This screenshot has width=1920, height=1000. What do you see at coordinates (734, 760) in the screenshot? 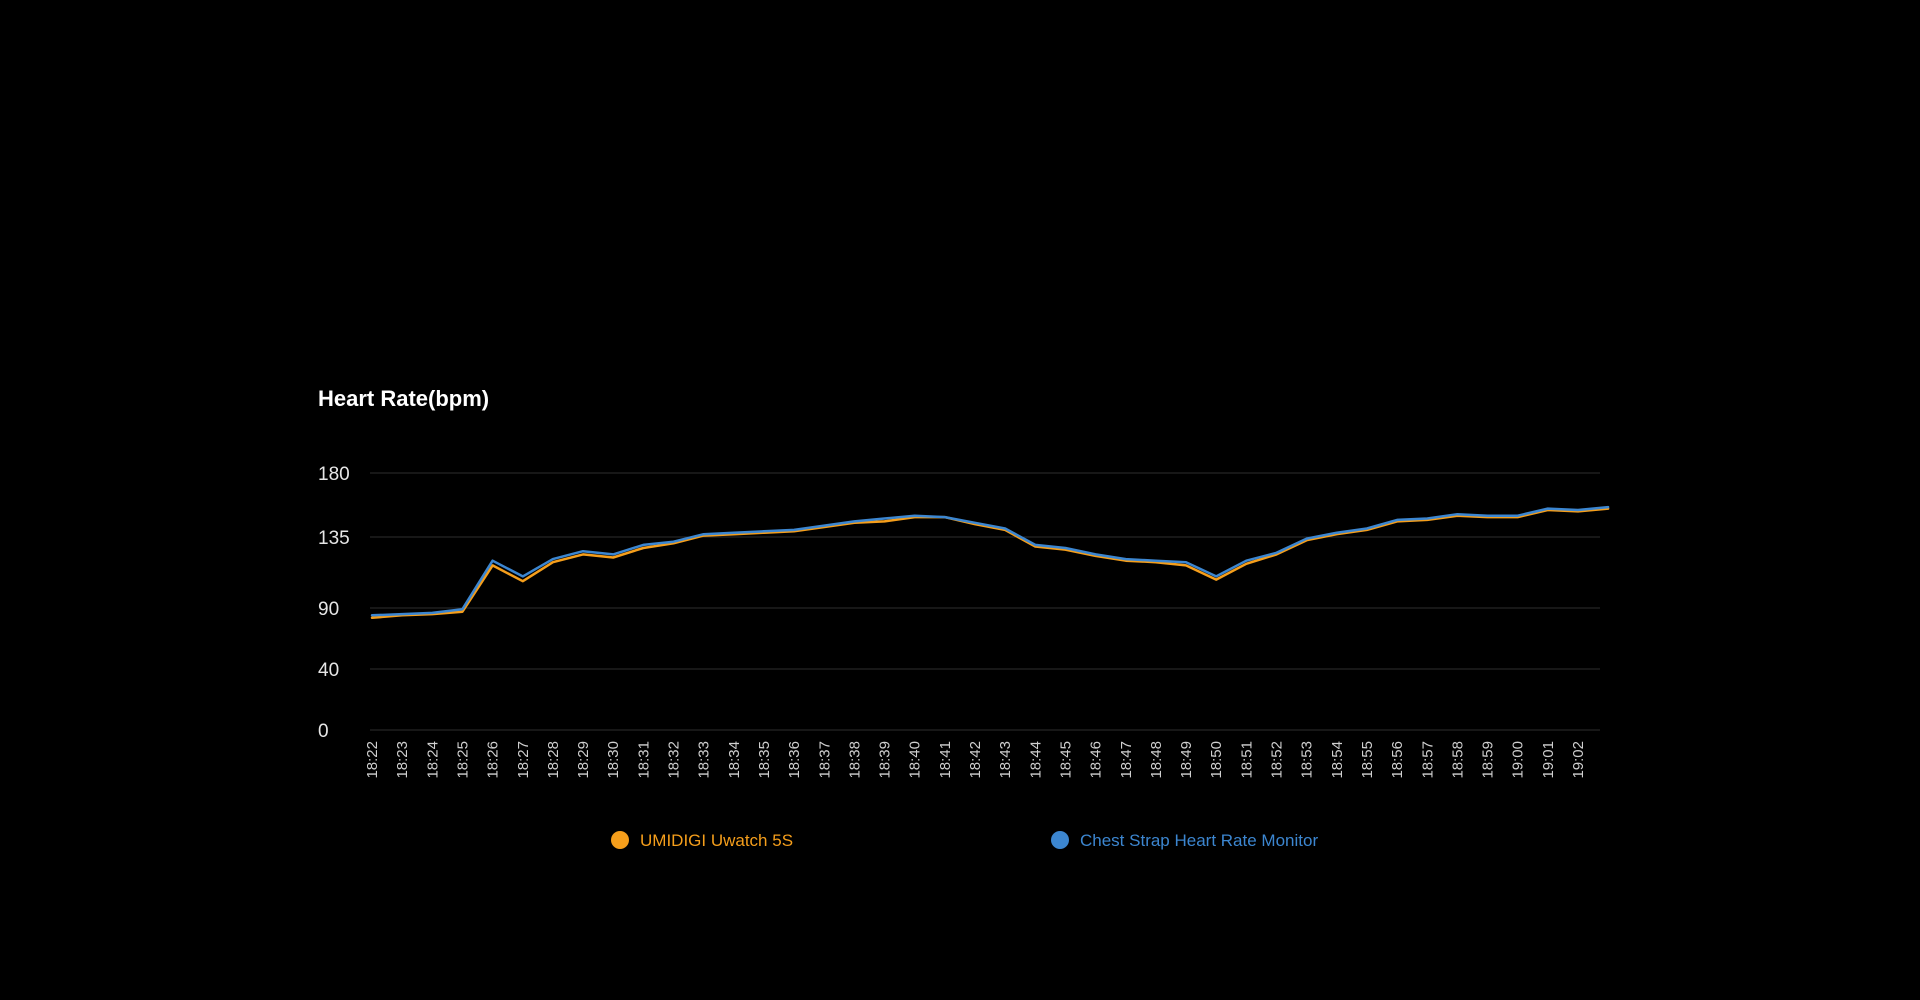
I see `x-tick-label: 18:34` at bounding box center [734, 760].